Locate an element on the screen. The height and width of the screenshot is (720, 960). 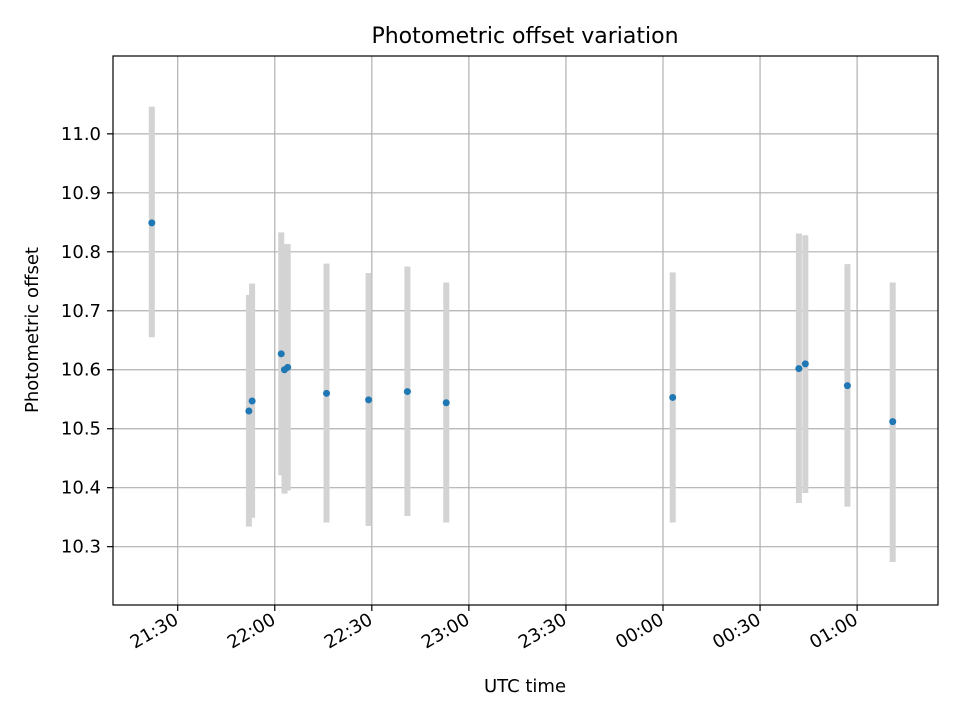
y-tick-label: 11.0 is located at coordinates (81, 134).